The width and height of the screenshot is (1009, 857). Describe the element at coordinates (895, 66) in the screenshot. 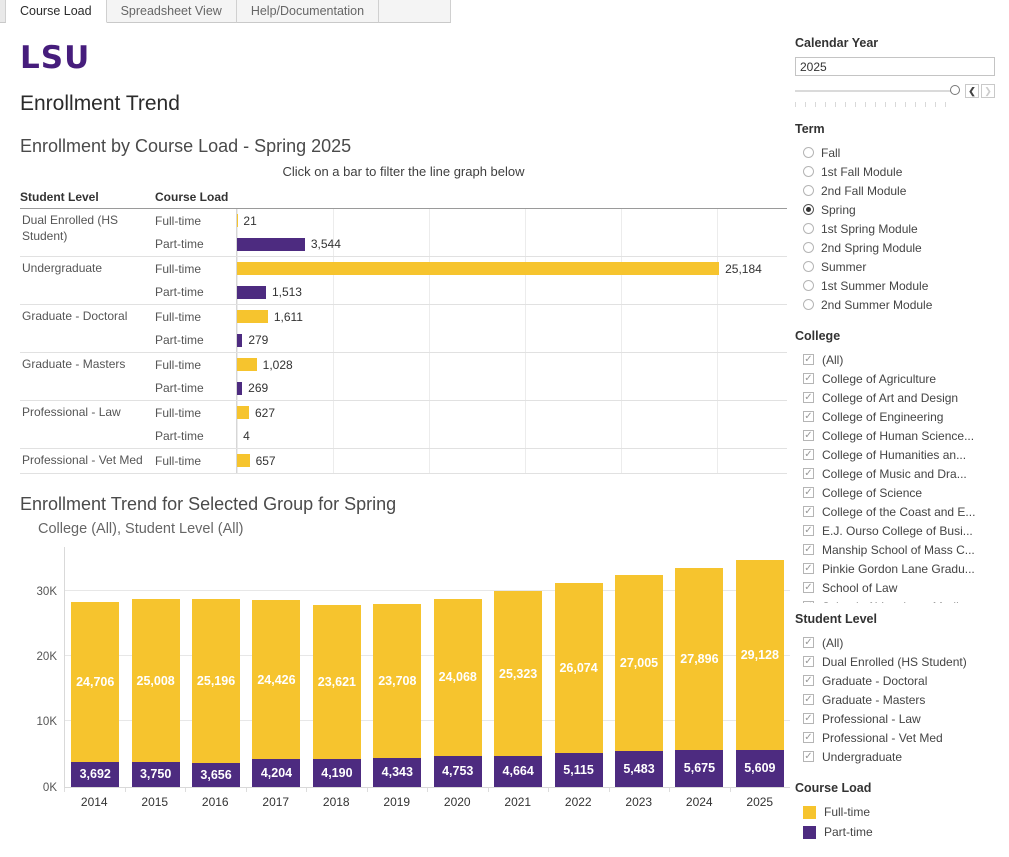

I see `calendar-year-input` at that location.